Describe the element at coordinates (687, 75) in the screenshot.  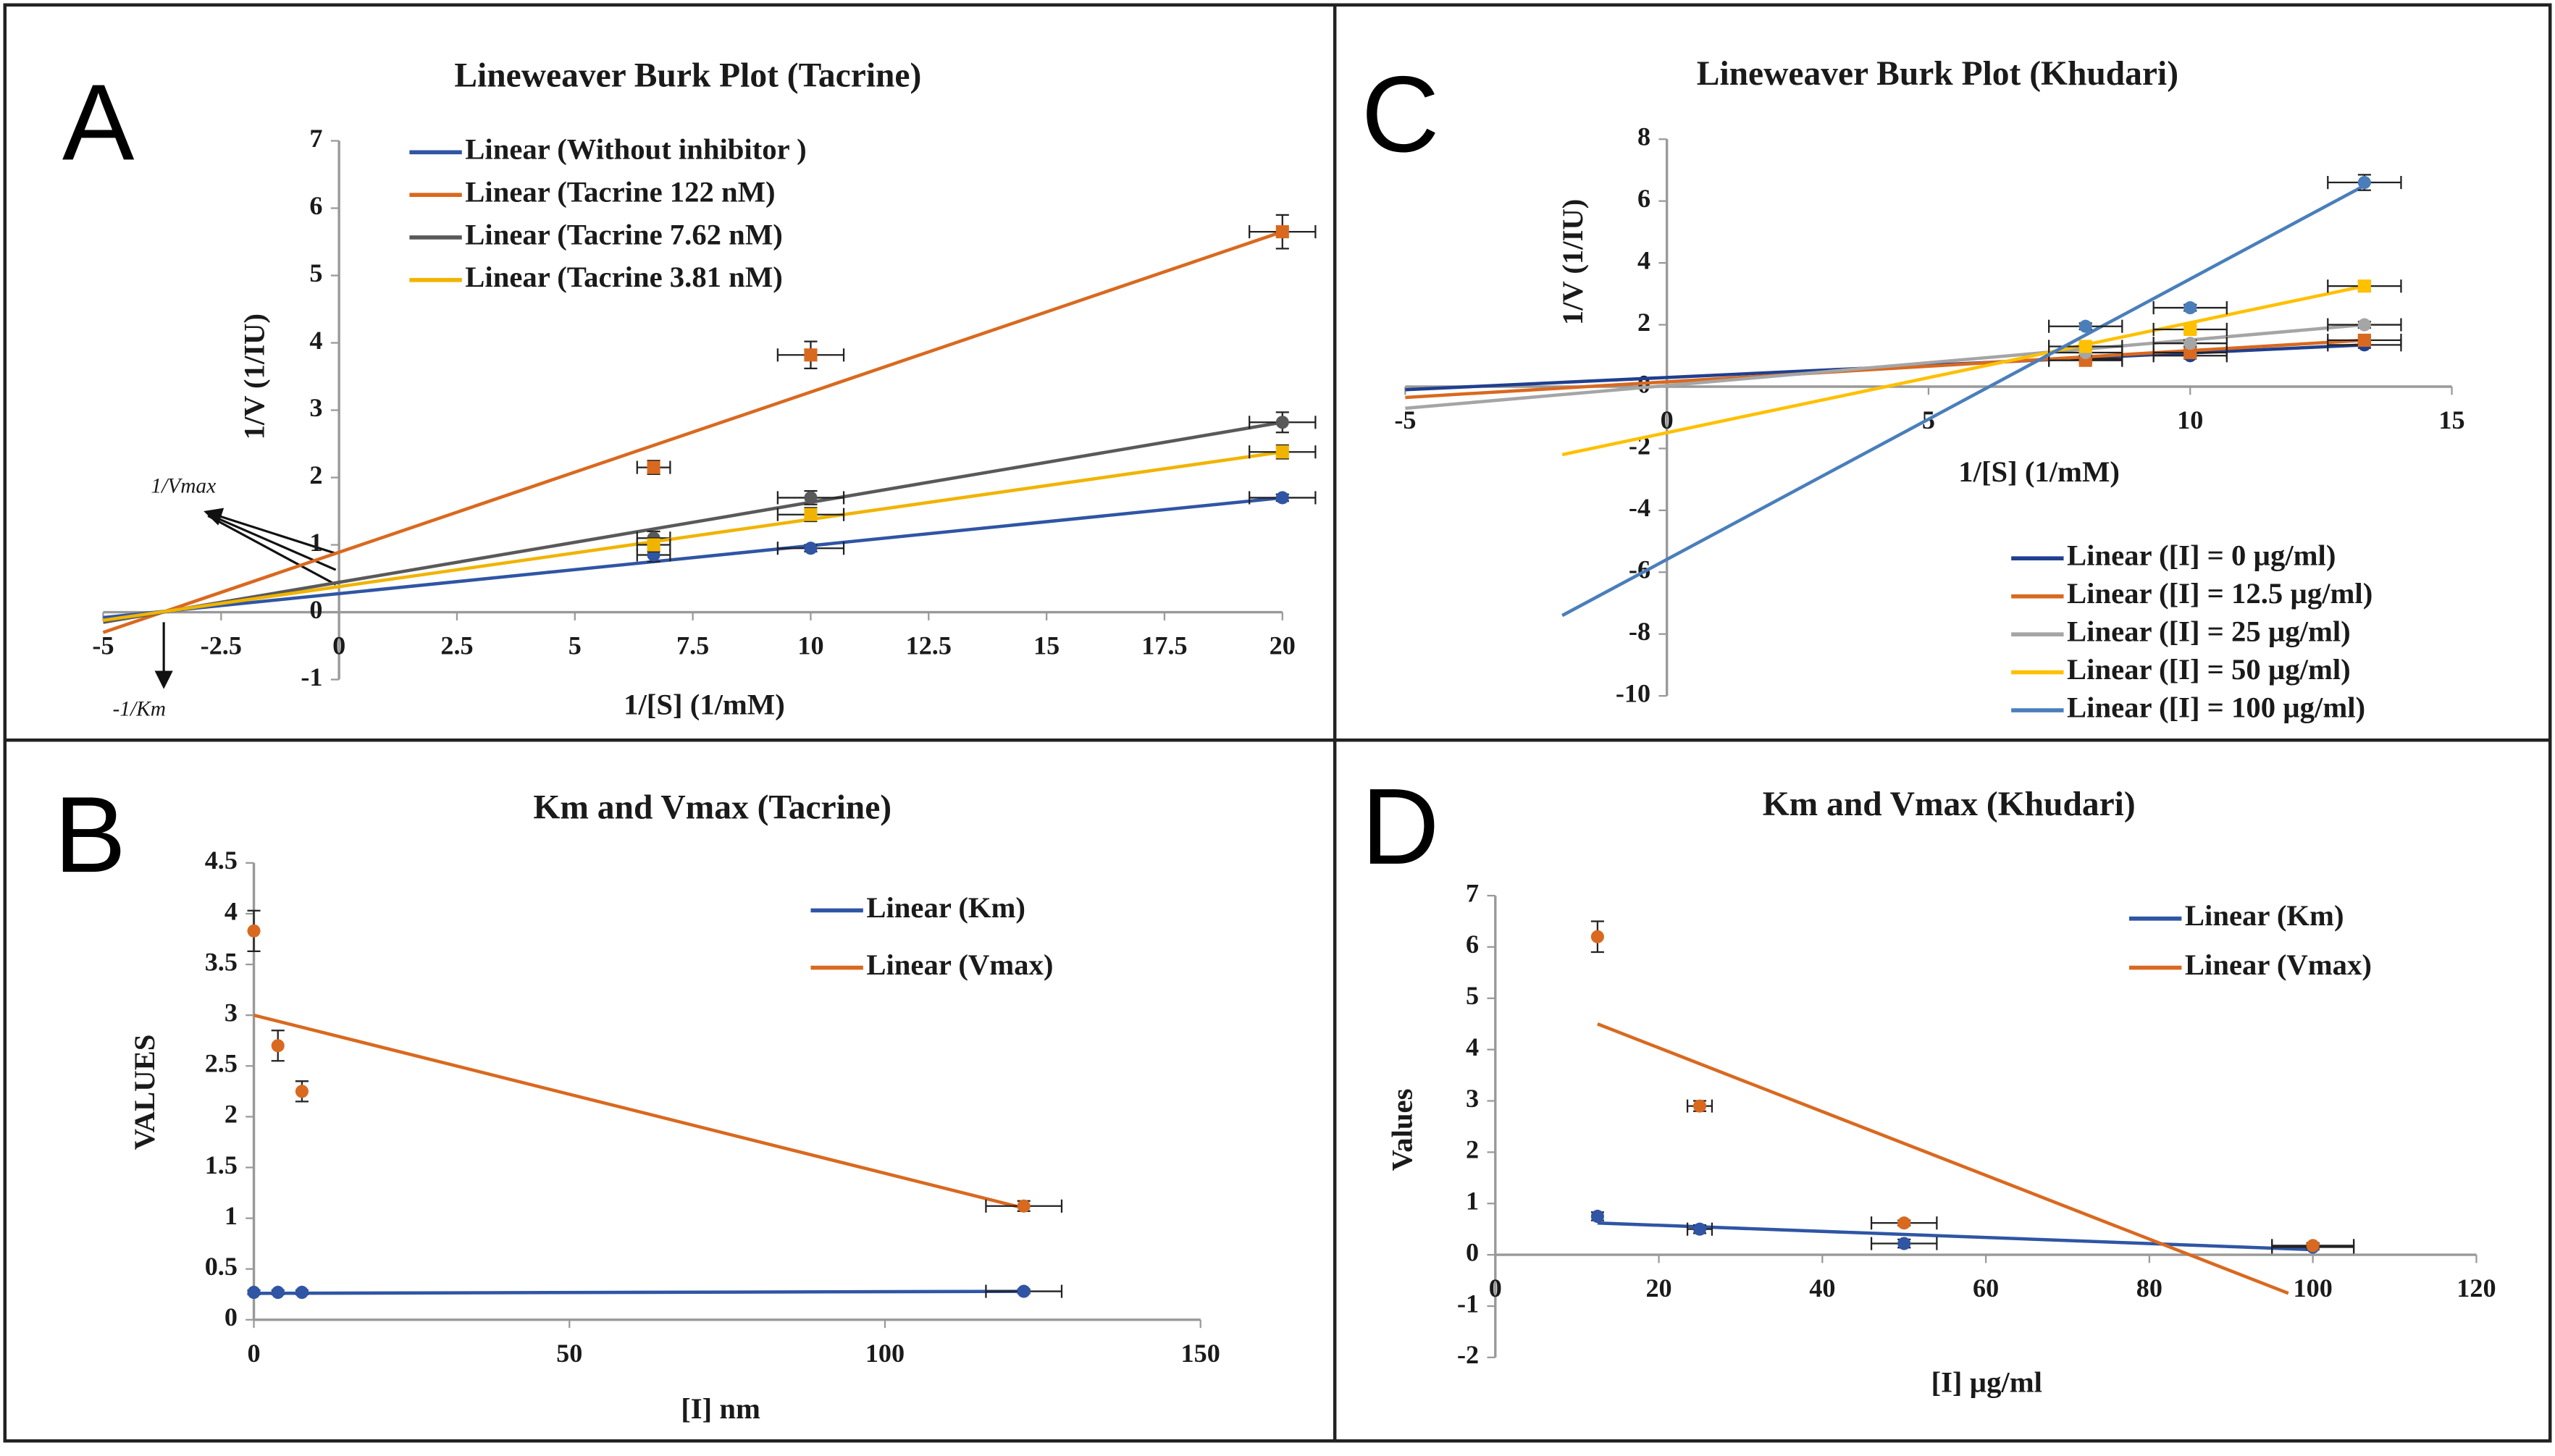
I see `chart-title: Lineweaver Burk Plot (Tacrine)` at that location.